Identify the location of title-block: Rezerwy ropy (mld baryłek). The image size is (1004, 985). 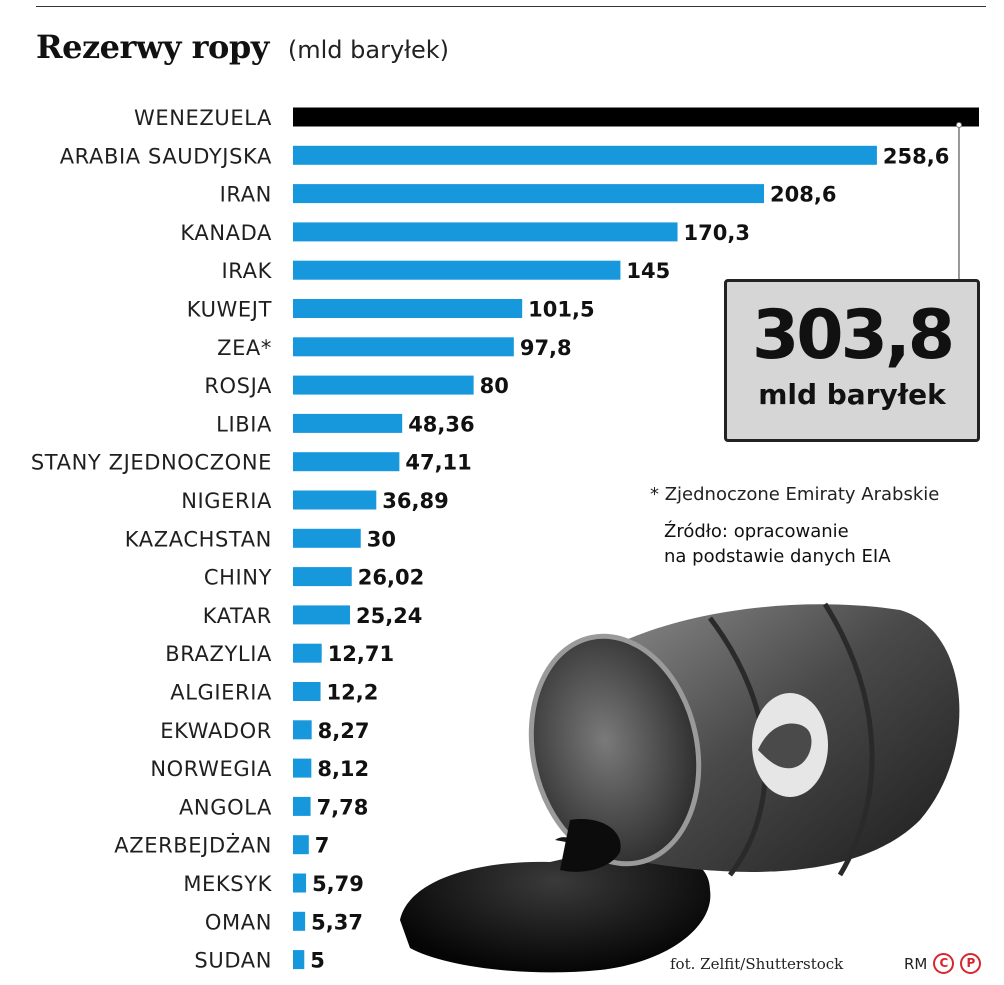
(242, 47).